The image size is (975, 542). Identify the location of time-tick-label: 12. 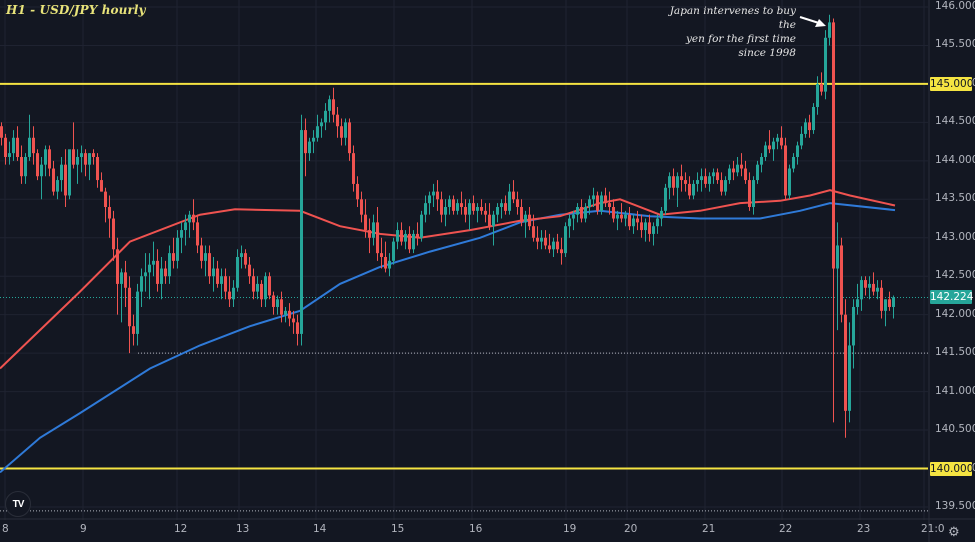
(181, 529).